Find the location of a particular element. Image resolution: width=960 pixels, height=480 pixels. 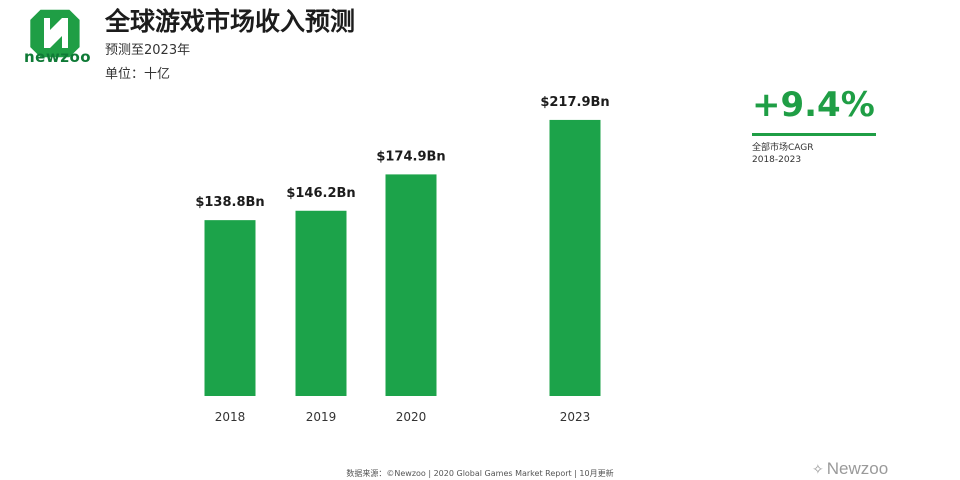

newzoo-logo-icon is located at coordinates (55, 33).